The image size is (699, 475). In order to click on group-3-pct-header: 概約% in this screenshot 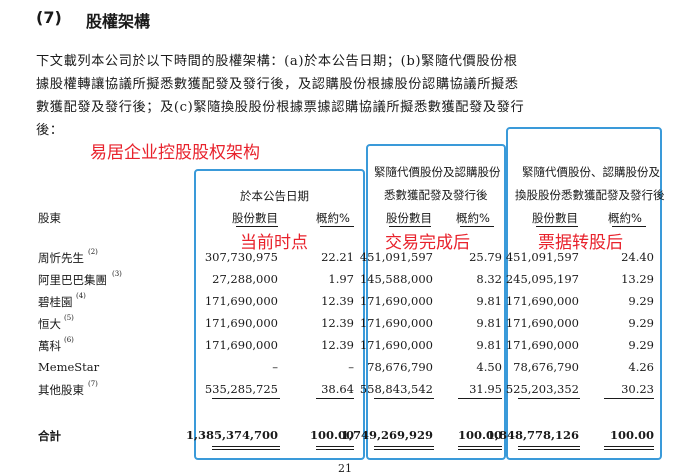, I will do `click(625, 218)`.